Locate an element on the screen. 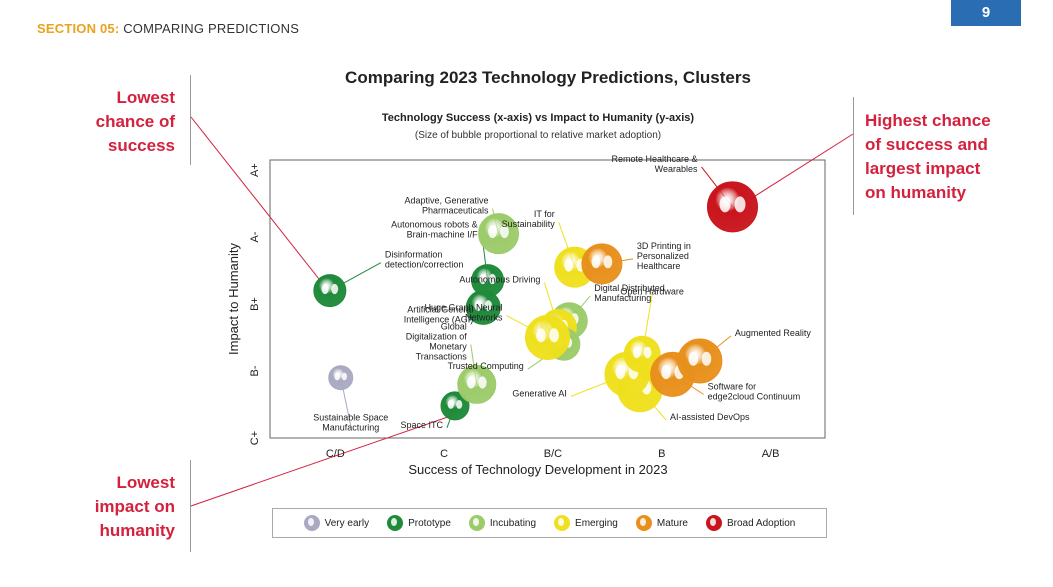 This screenshot has width=1053, height=587. callout-line: Lowest is located at coordinates (145, 482).